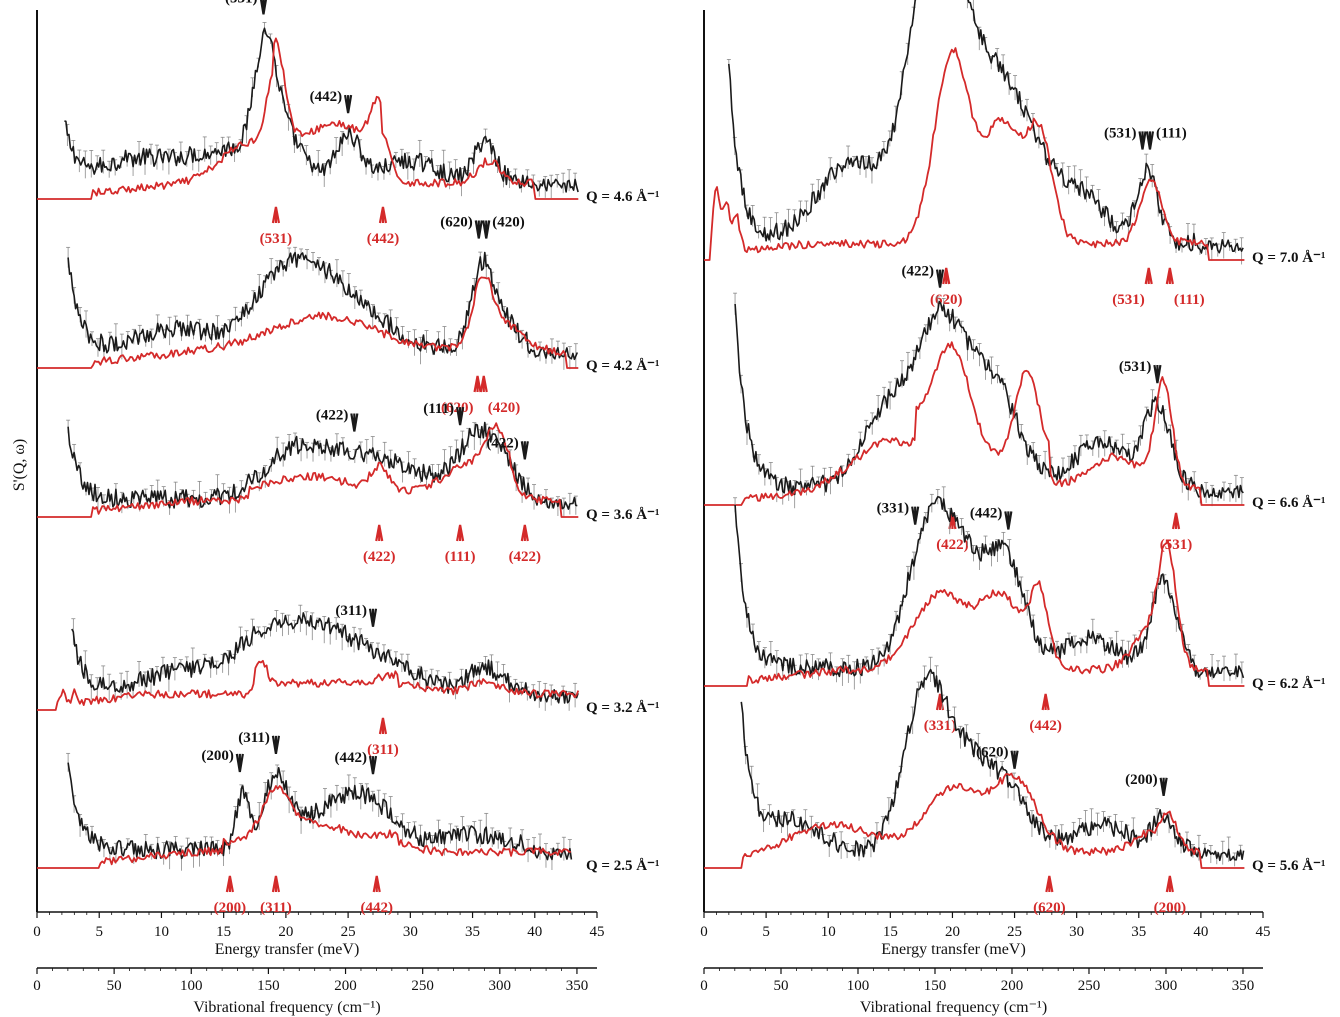 The height and width of the screenshot is (1017, 1340). Describe the element at coordinates (1128, 300) in the screenshot. I see `peak-label-red: (531)` at that location.